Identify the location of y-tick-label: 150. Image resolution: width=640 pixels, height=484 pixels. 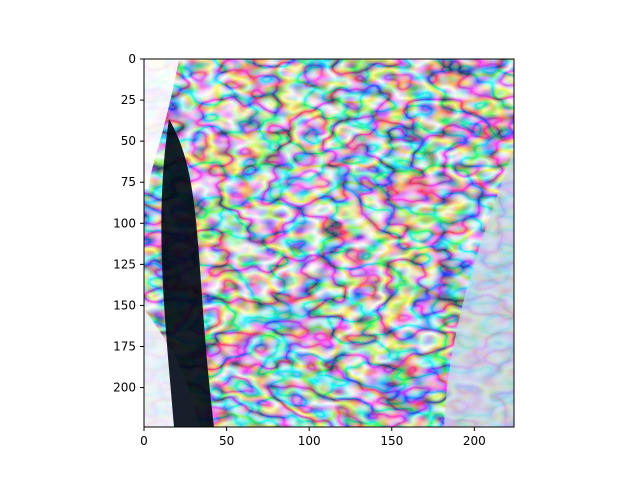
(124, 305).